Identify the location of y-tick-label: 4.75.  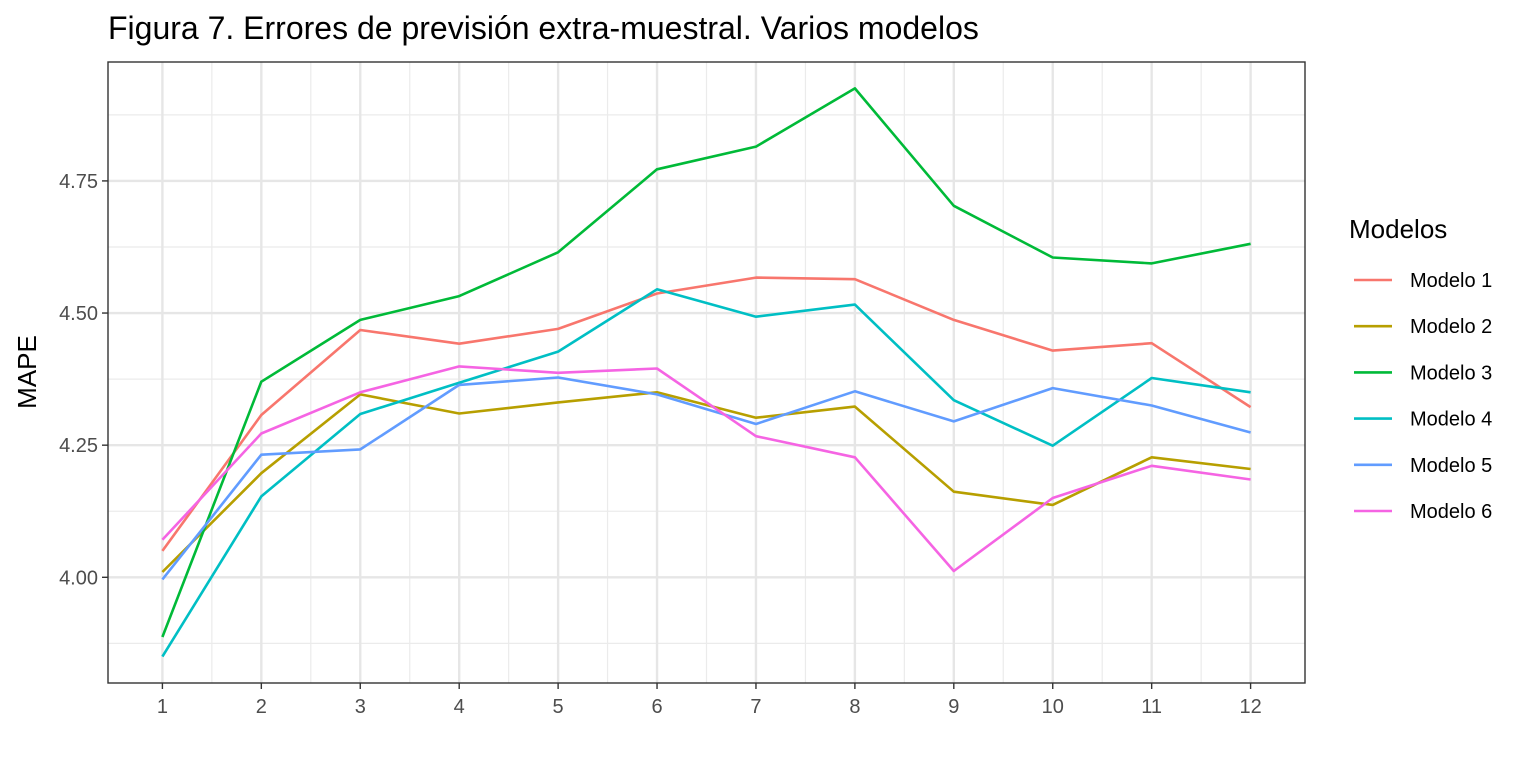
(78, 182).